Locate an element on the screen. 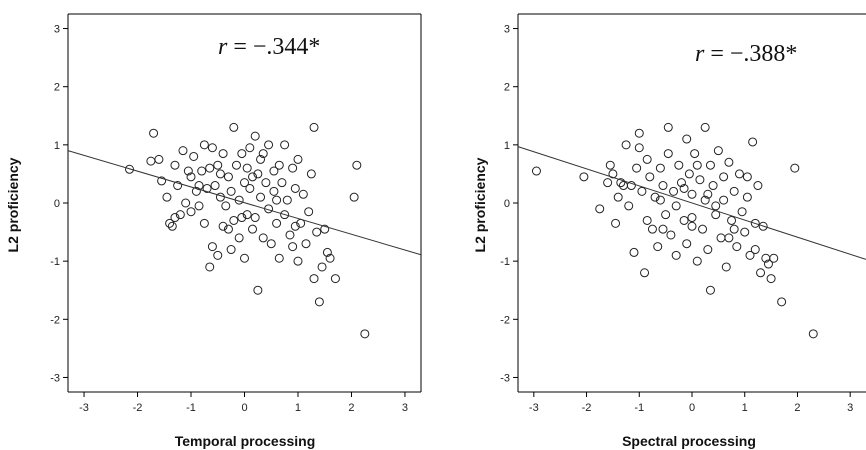 The width and height of the screenshot is (866, 450). r-value: = −.344* is located at coordinates (273, 47).